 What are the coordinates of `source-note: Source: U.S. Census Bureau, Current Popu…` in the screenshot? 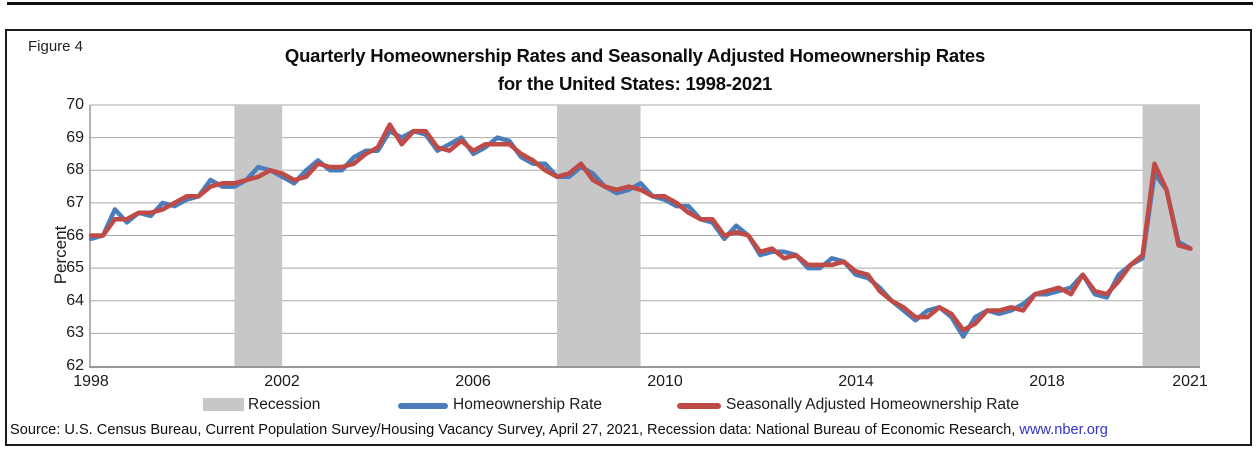 It's located at (559, 430).